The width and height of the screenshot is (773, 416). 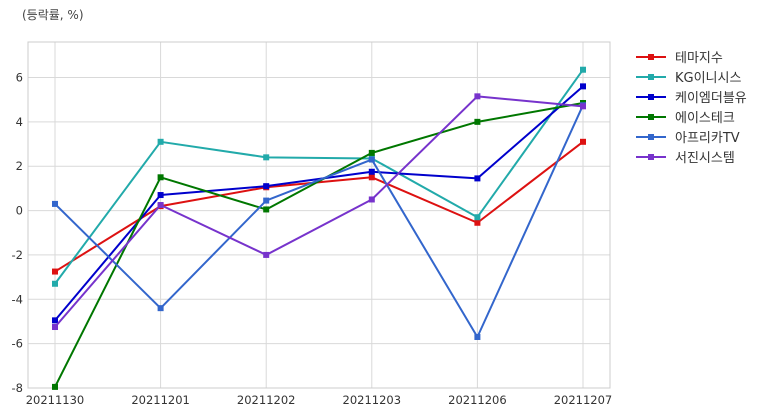 I want to click on legend-label: 아프리카TV, so click(x=707, y=138).